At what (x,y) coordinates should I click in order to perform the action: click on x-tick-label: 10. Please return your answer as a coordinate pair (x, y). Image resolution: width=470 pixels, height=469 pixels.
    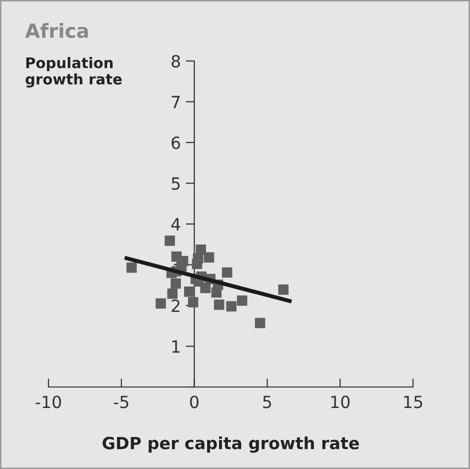
    Looking at the image, I should click on (340, 402).